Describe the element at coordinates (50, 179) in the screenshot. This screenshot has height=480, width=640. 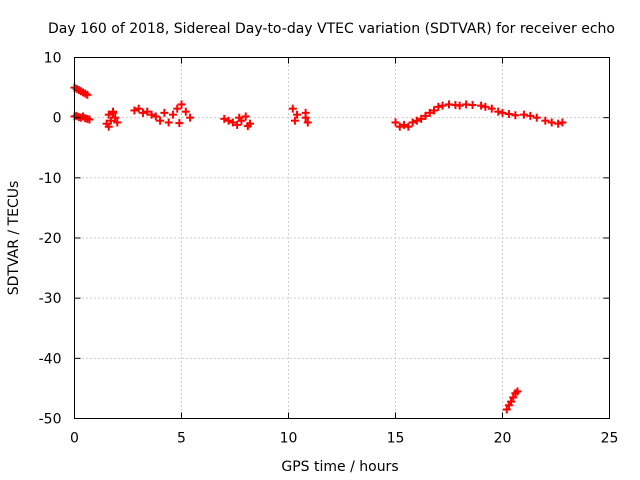
I see `y-tick-label: -10` at that location.